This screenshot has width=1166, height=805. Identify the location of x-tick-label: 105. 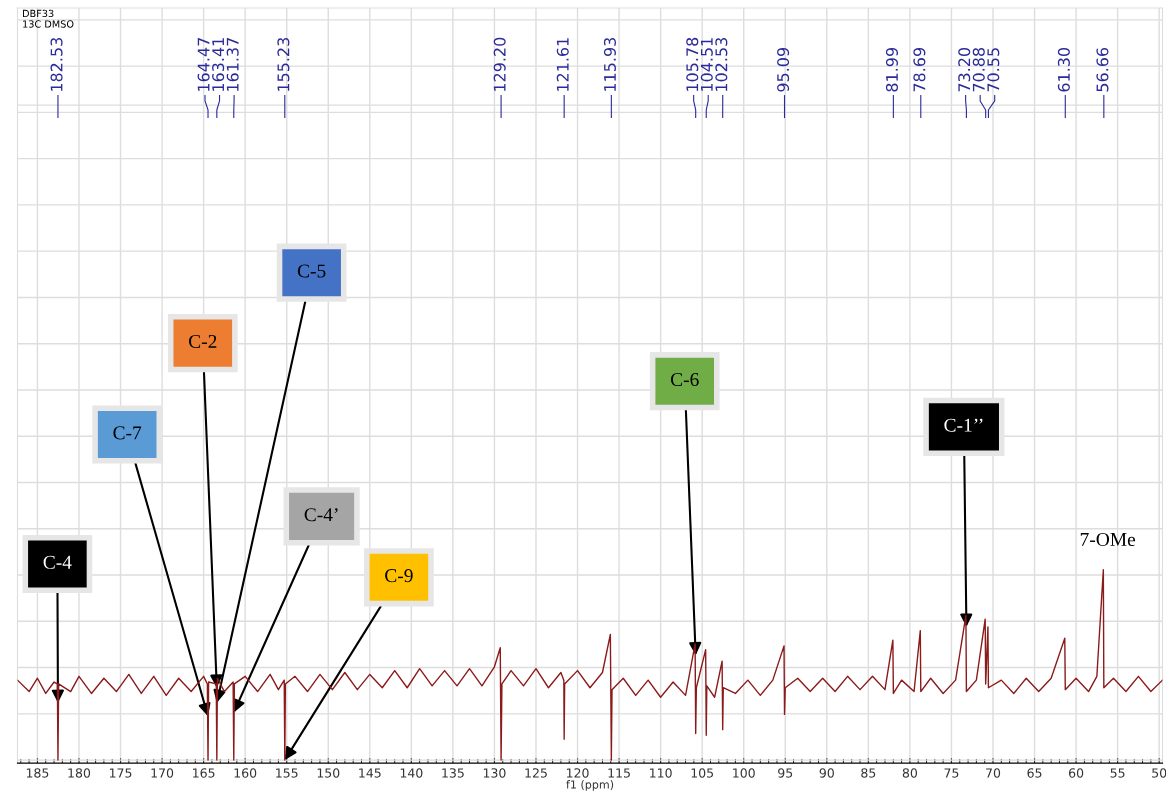
(702, 773).